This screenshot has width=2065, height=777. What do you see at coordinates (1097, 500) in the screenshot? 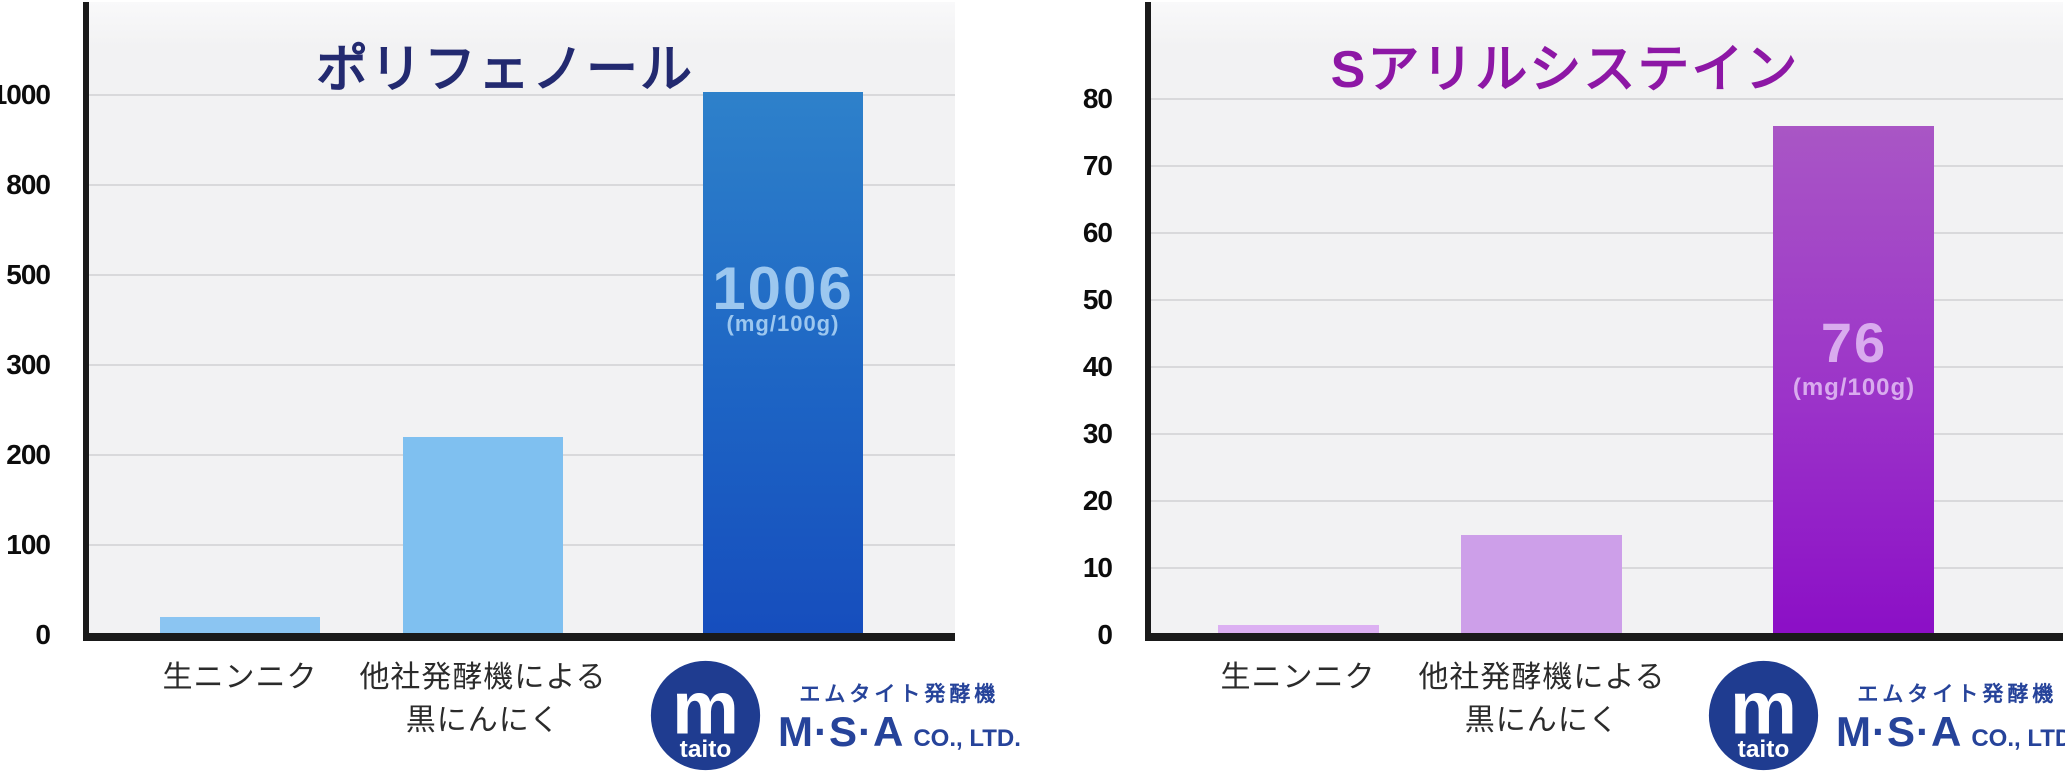
I see `y-tick-label-20: 20` at bounding box center [1097, 500].